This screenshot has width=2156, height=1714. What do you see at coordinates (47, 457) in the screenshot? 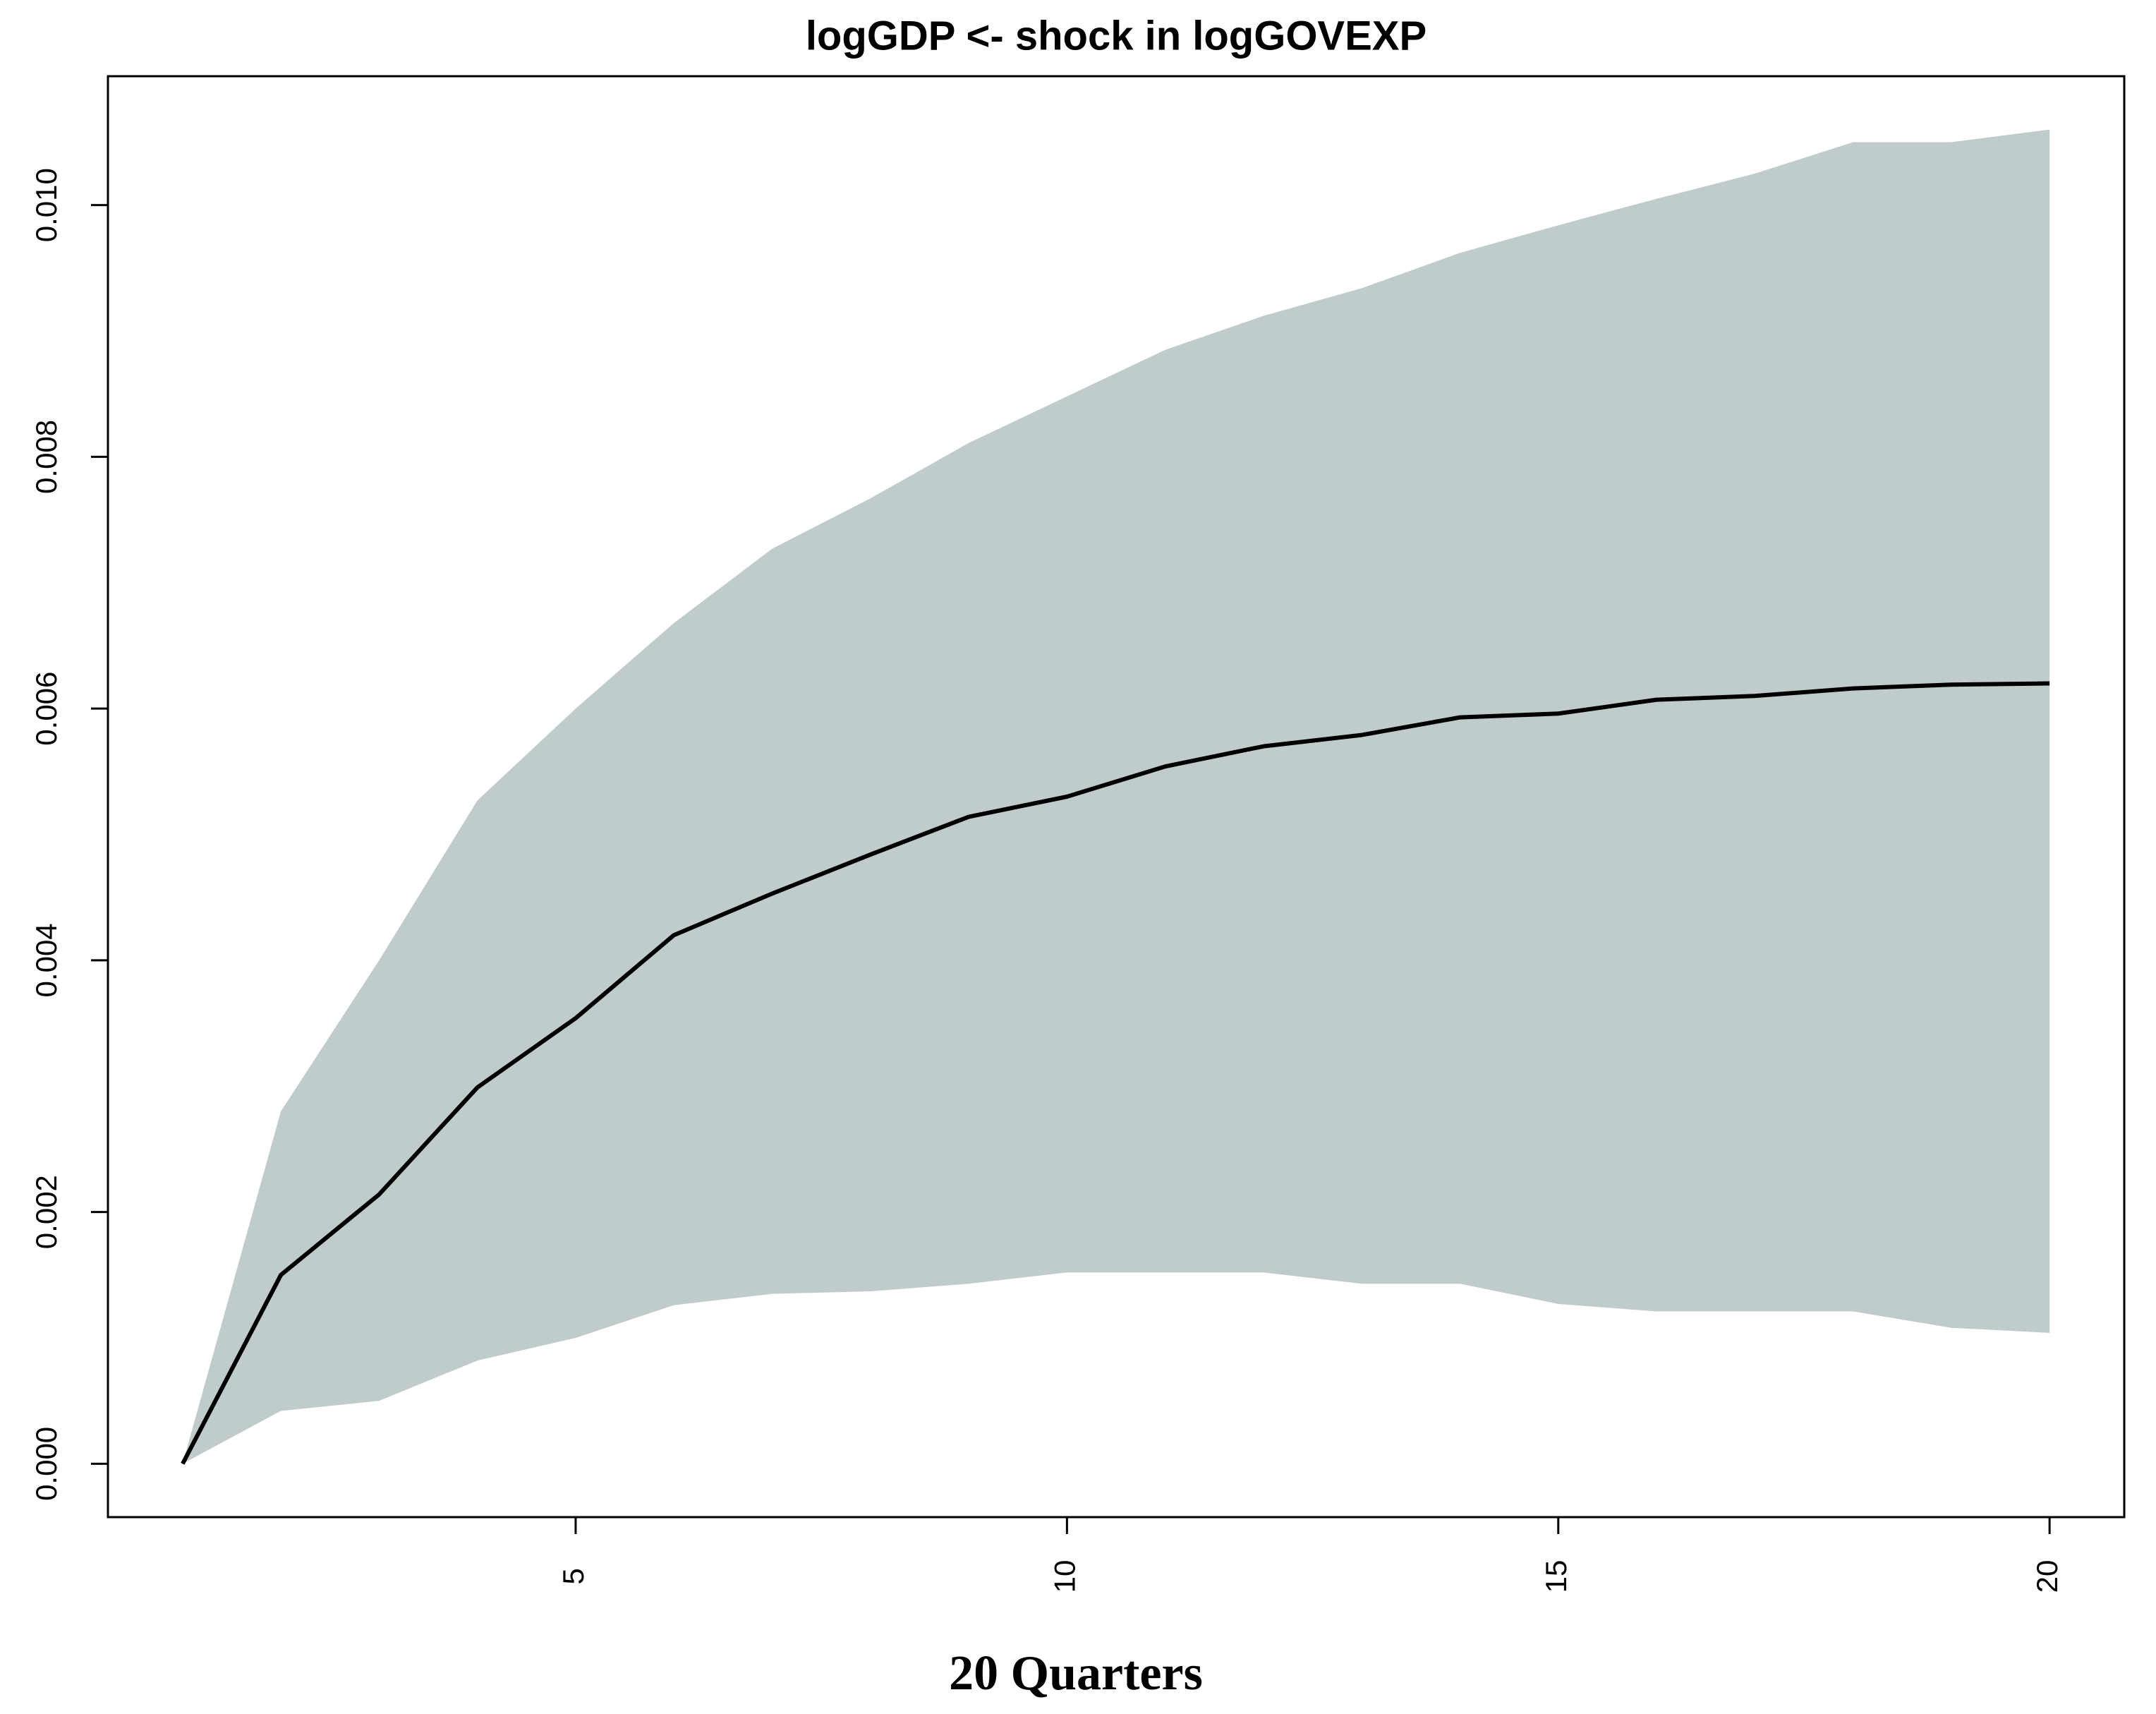
I see `y-tick-label: 0.008` at bounding box center [47, 457].